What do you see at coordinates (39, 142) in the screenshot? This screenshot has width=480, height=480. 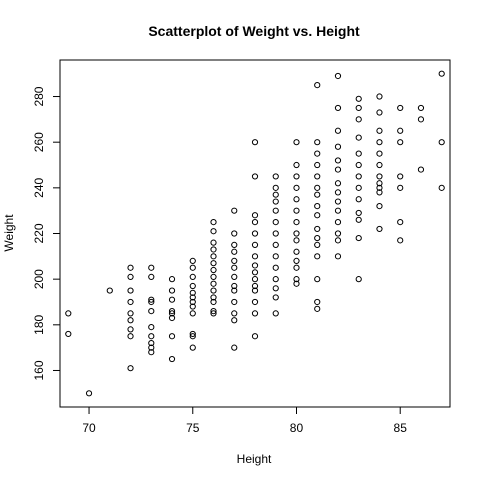 I see `y-tick-label: 260` at bounding box center [39, 142].